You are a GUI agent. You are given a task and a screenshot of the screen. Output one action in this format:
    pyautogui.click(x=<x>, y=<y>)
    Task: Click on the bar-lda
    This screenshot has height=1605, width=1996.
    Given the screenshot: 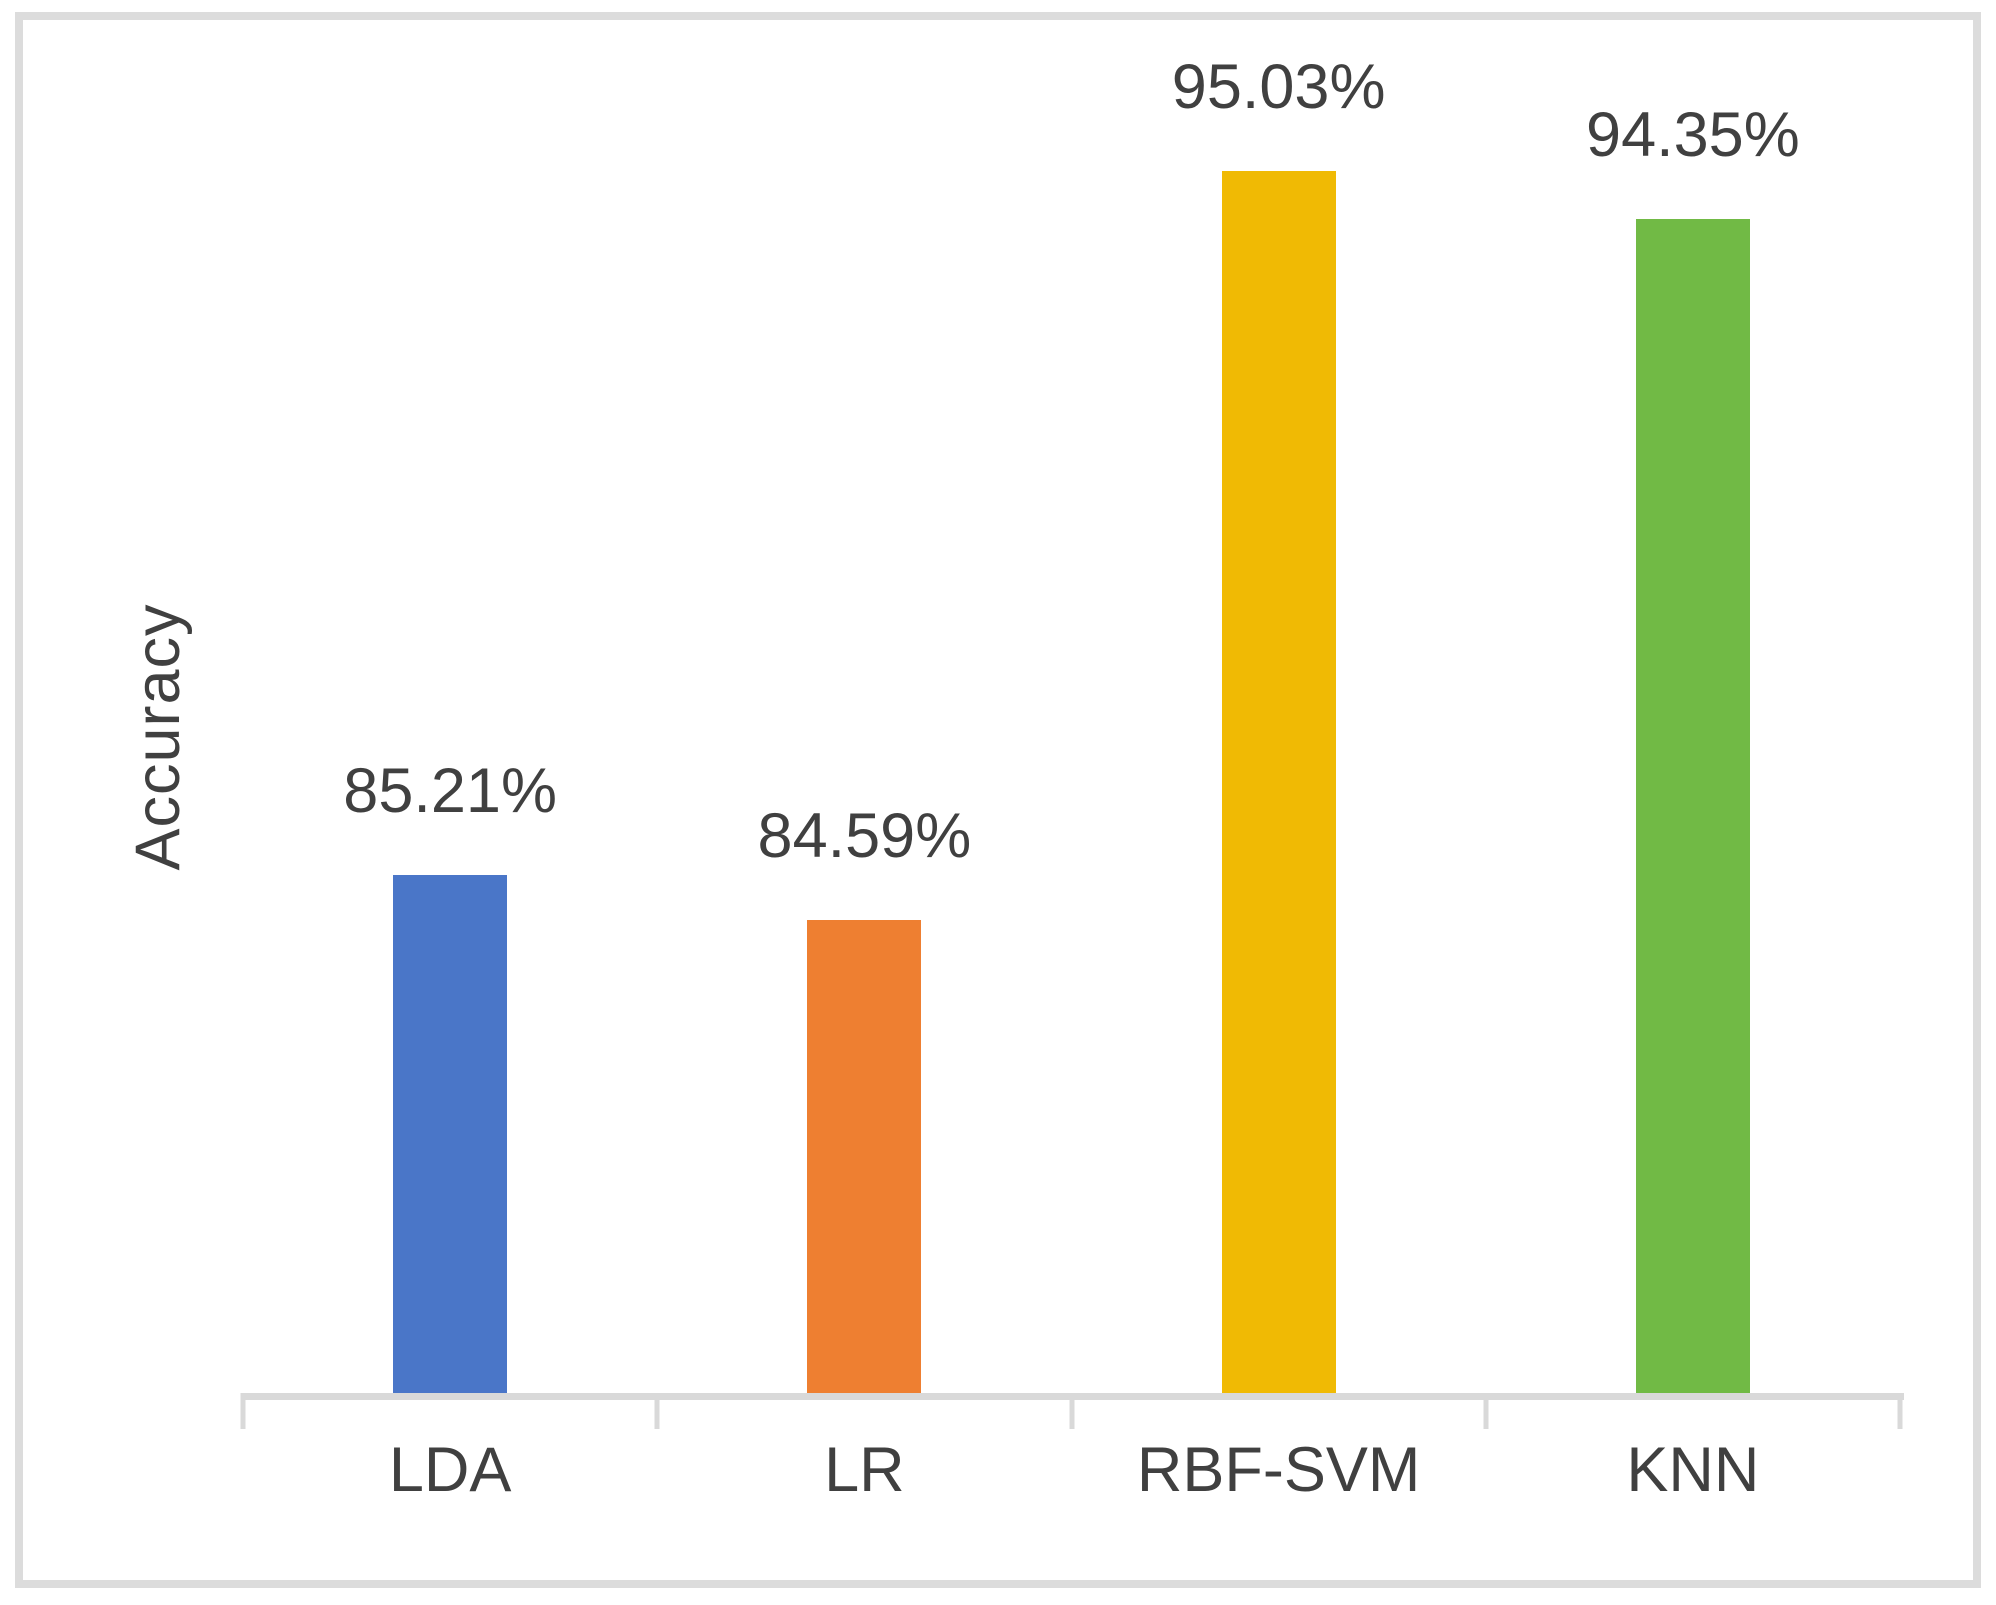 What is the action you would take?
    pyautogui.click(x=450, y=1134)
    